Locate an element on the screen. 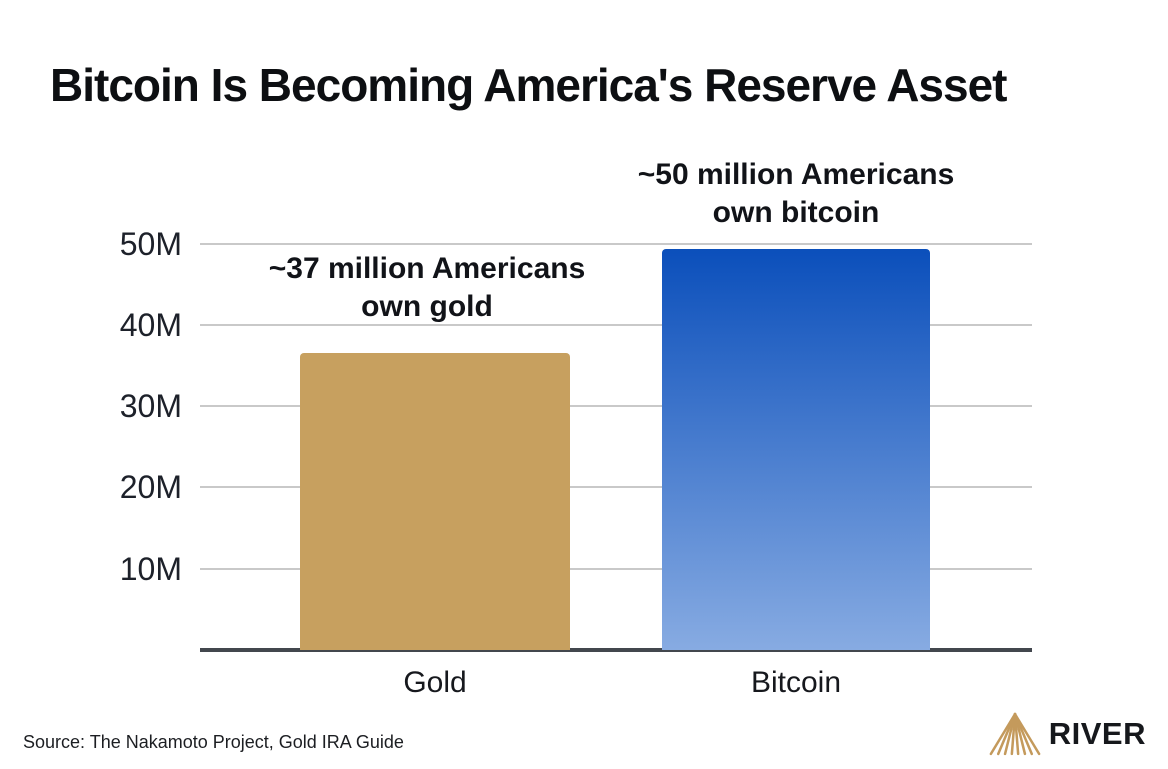  y-axis-label-10M: 10M is located at coordinates (150, 568).